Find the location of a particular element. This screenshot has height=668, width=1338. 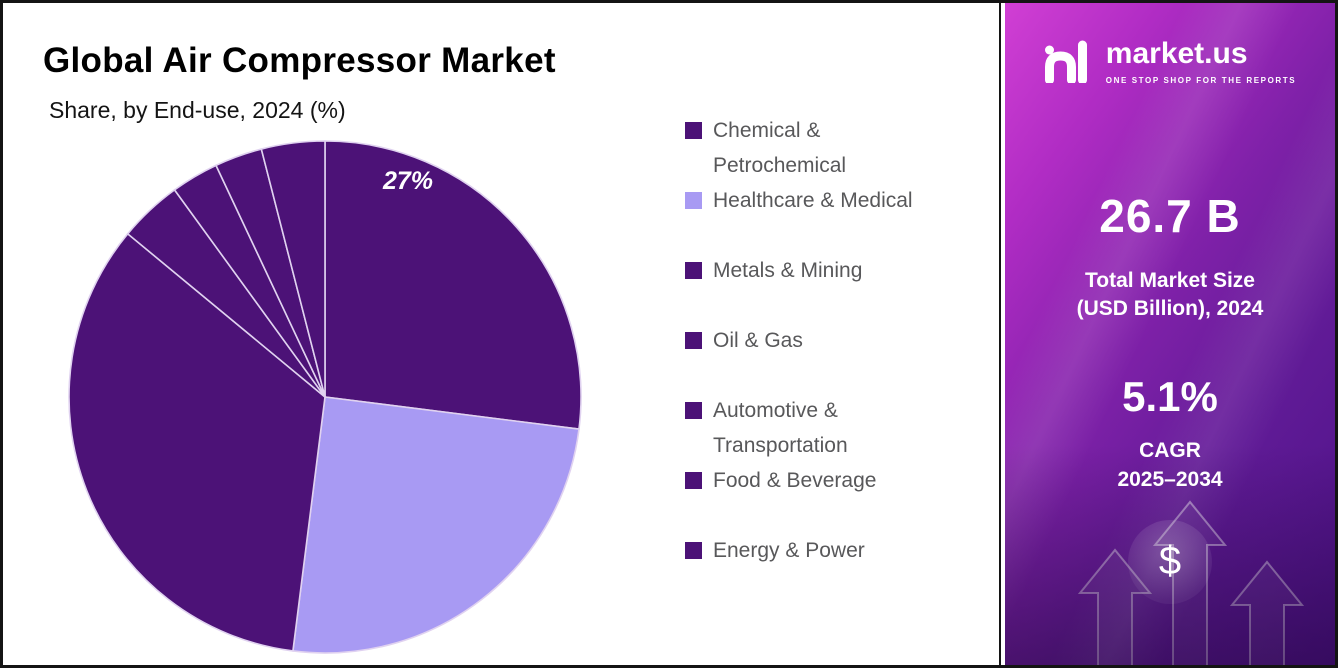

chart-subtitle: Share, by End-use, 2024 (%) is located at coordinates (197, 110).